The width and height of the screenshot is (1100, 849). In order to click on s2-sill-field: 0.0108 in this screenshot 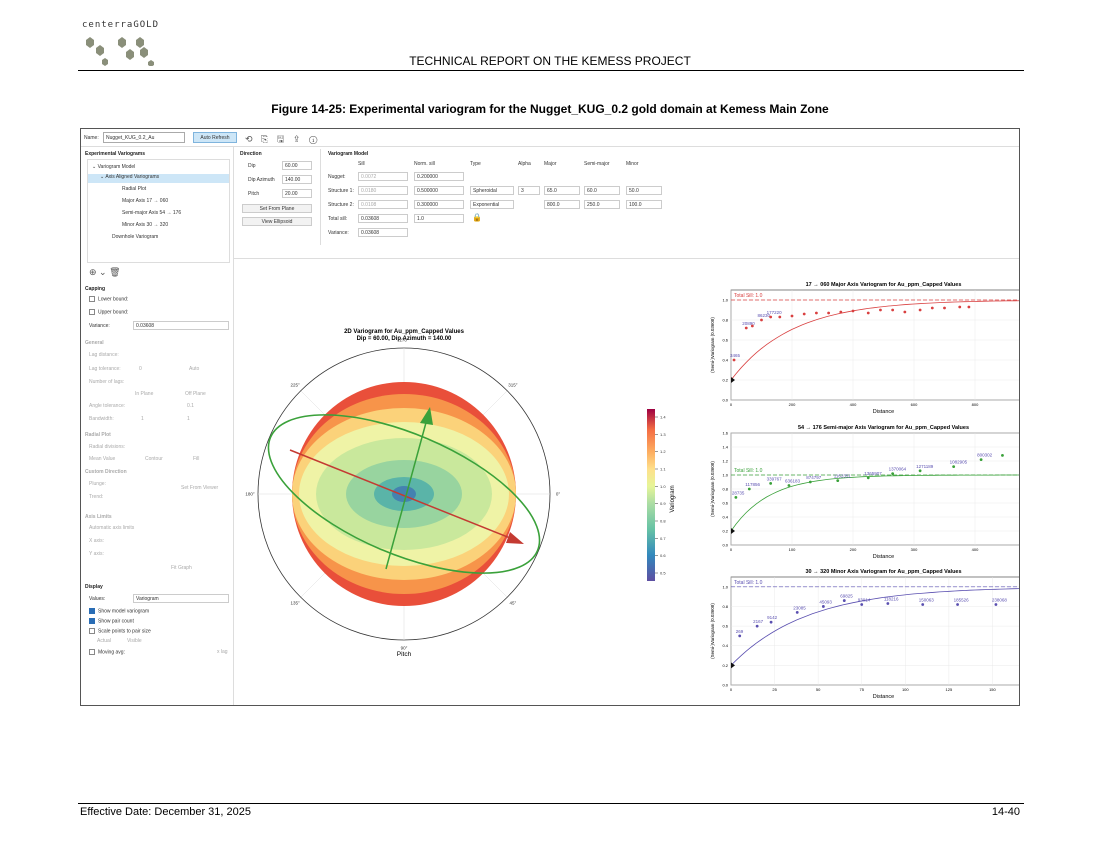, I will do `click(383, 204)`.